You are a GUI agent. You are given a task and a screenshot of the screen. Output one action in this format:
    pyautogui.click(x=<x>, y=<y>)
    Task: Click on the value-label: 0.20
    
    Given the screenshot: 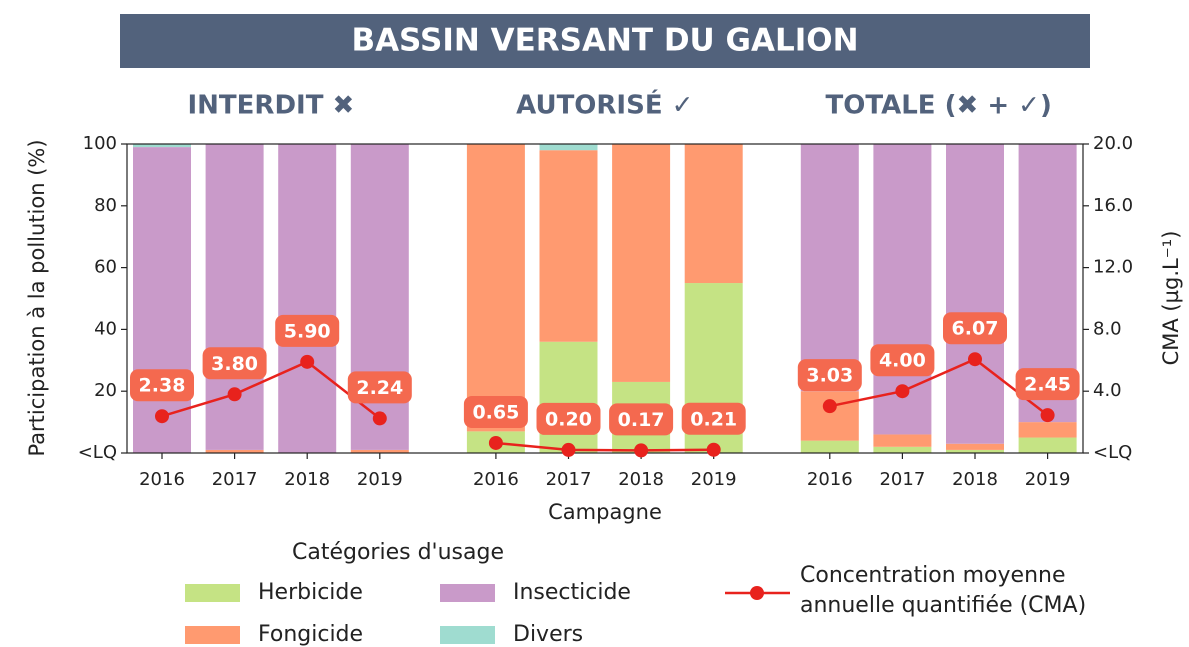 What is the action you would take?
    pyautogui.click(x=568, y=419)
    